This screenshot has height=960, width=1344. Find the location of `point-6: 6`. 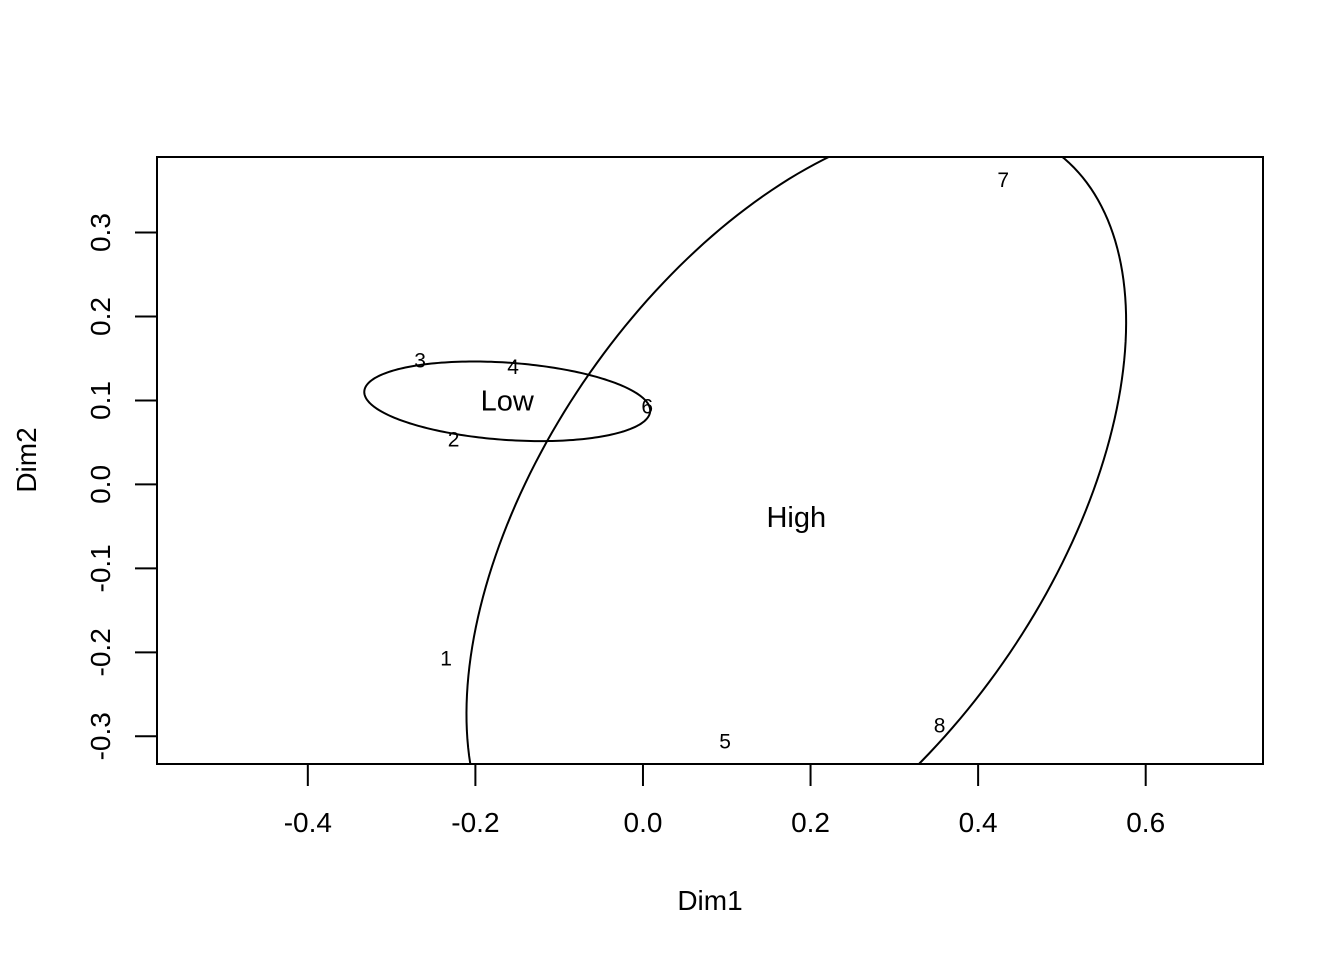

point-6: 6 is located at coordinates (647, 407).